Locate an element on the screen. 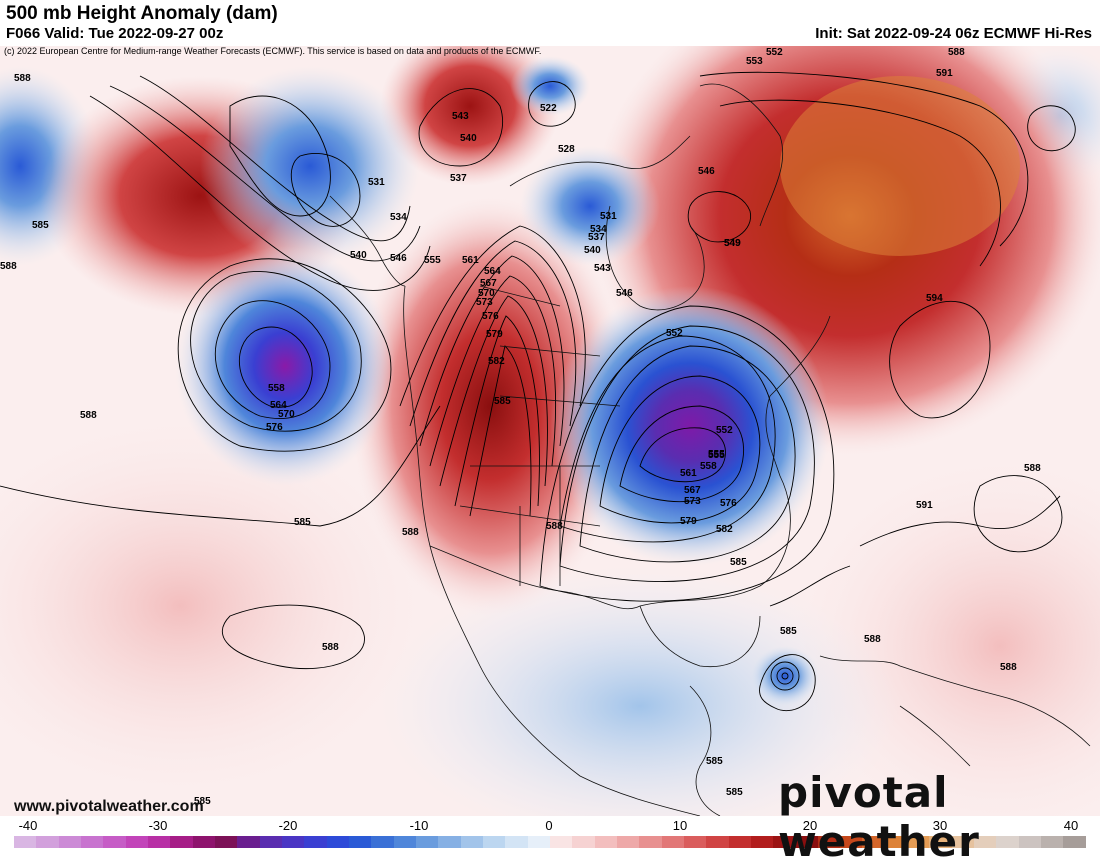  light-blue-gulf is located at coordinates (640, 691).